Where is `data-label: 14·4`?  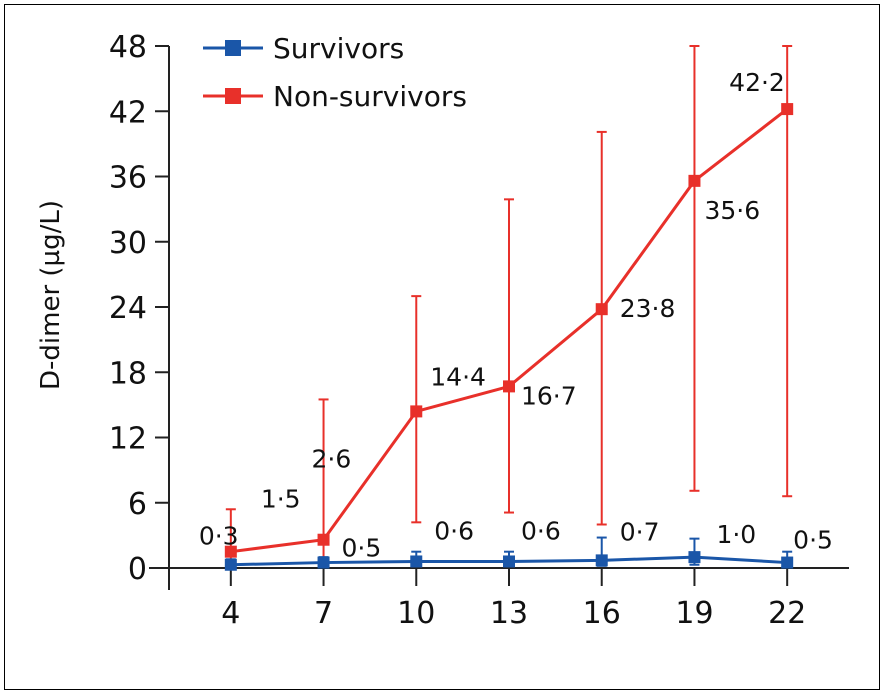 data-label: 14·4 is located at coordinates (458, 376).